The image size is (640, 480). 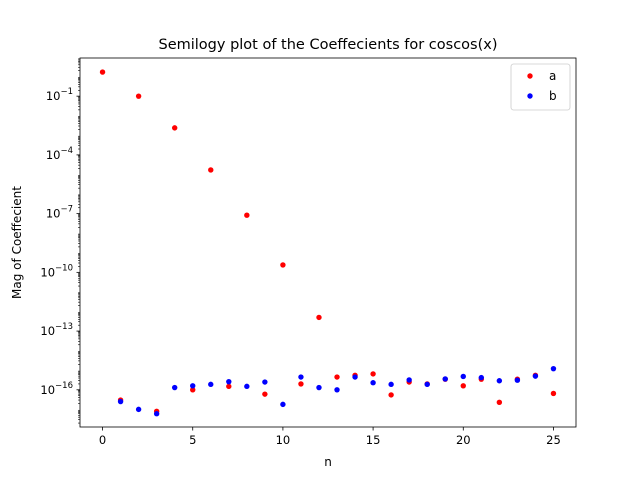 I want to click on x-tick-label: 0, so click(x=102, y=440).